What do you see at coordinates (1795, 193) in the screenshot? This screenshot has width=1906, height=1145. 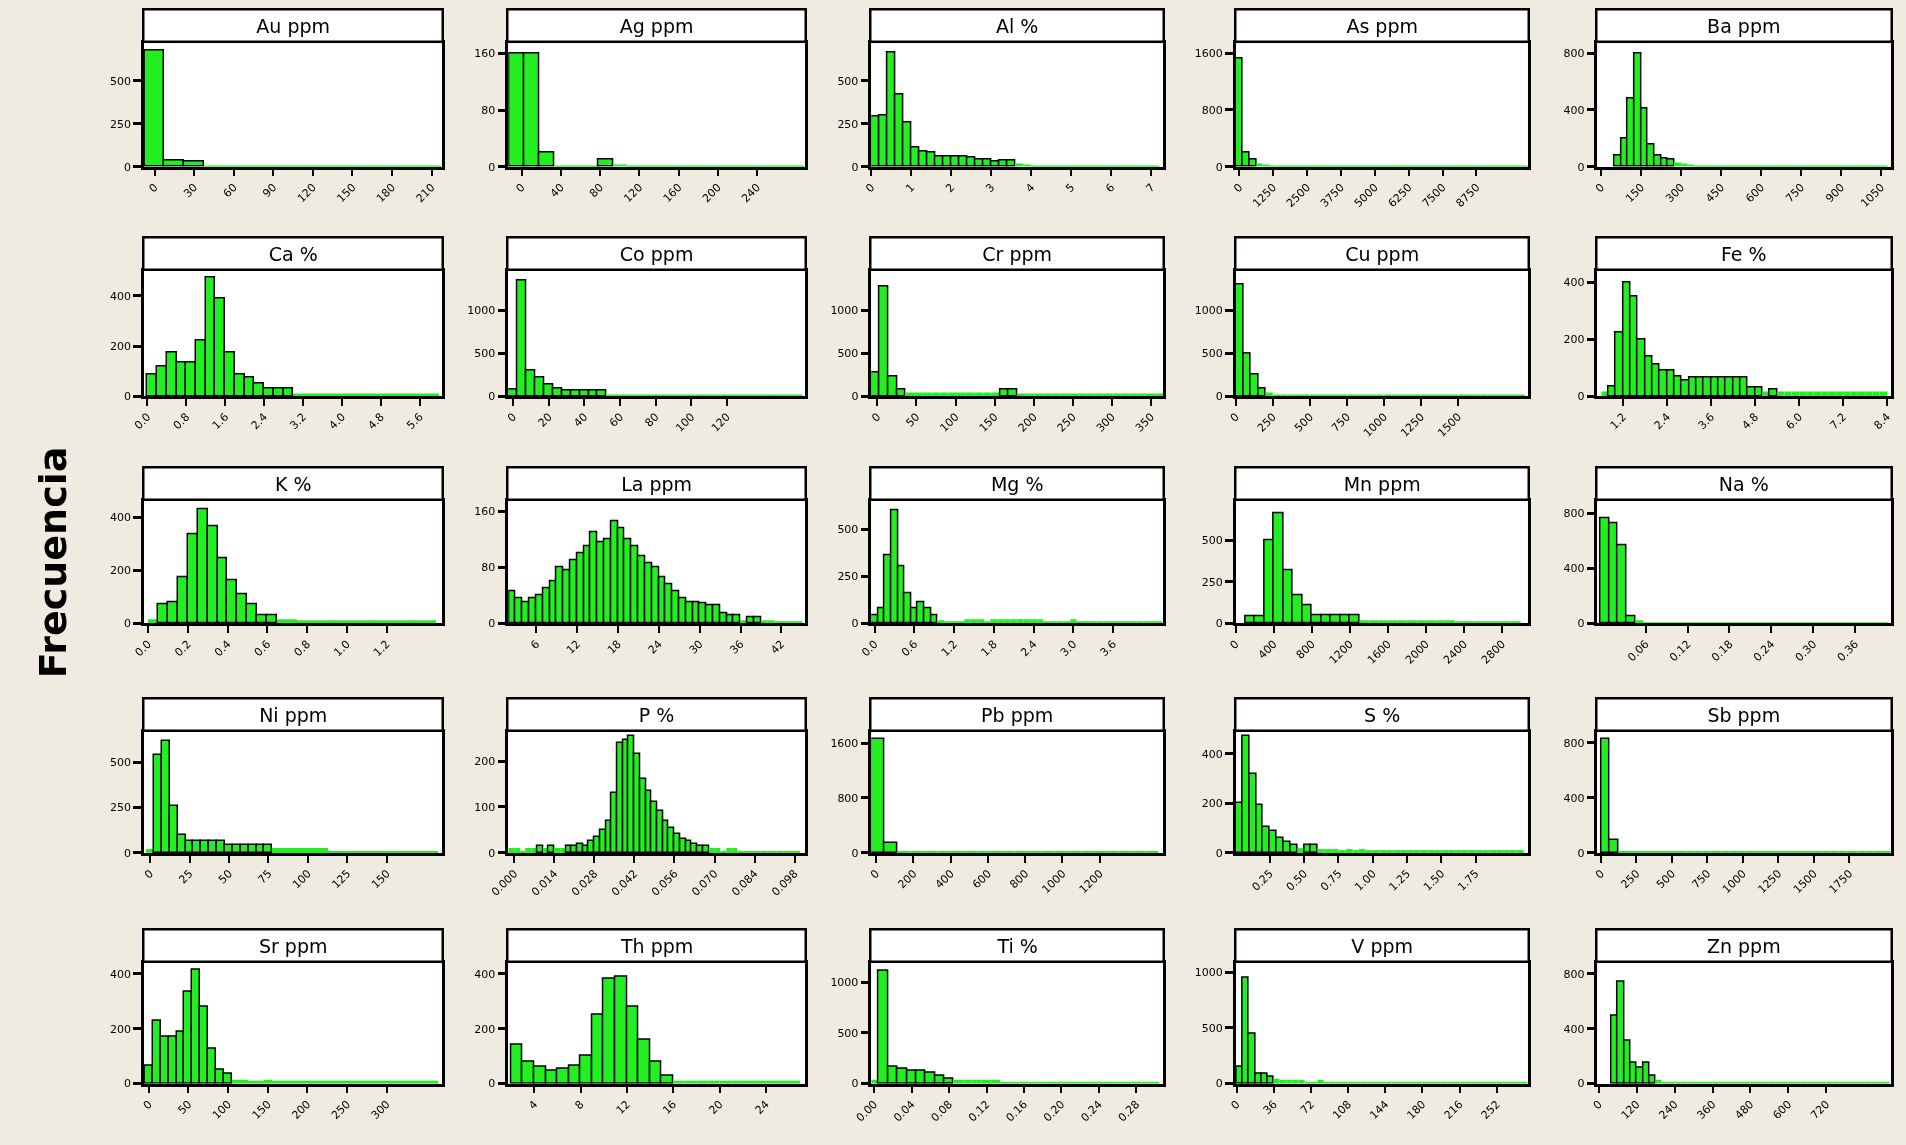 I see `x-tick-label: 750` at bounding box center [1795, 193].